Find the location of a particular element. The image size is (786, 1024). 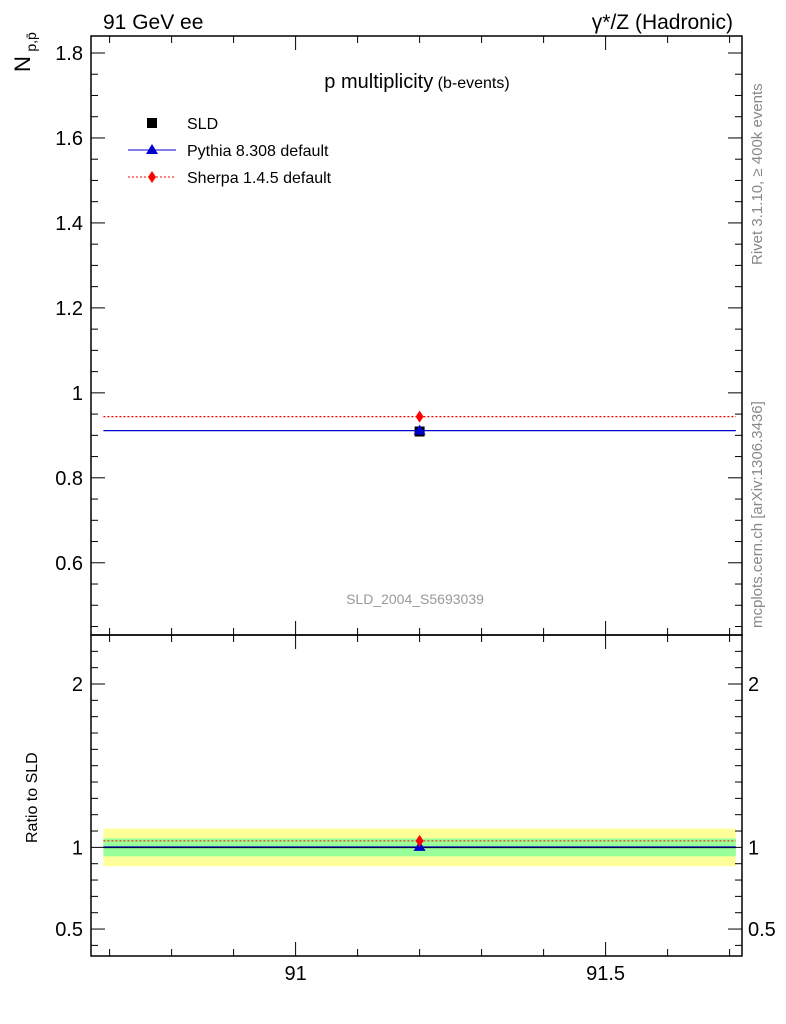

y-tick-label: 1.4 is located at coordinates (69, 224).